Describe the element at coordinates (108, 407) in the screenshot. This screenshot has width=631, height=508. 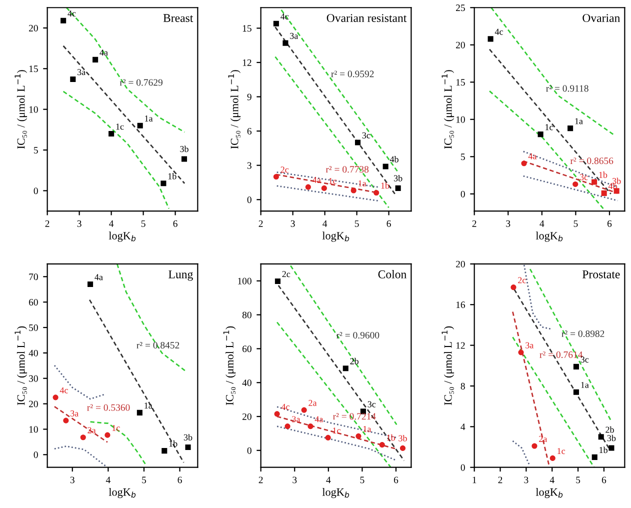
I see `series-label: r² = 0.5360` at that location.